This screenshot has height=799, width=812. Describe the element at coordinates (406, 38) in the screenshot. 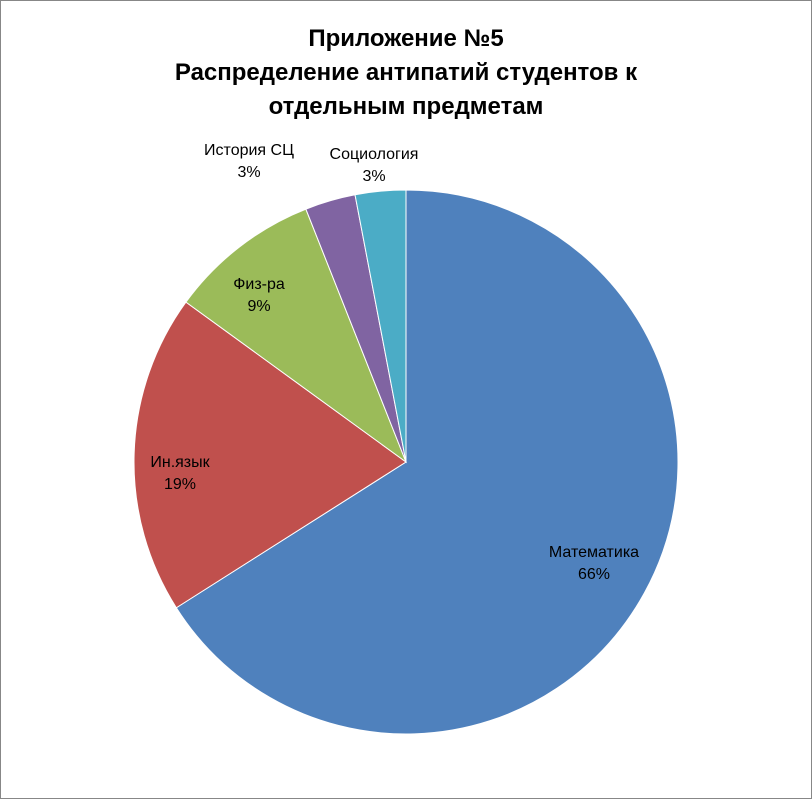

I see `chart-title-line-1: Приложение №5` at that location.